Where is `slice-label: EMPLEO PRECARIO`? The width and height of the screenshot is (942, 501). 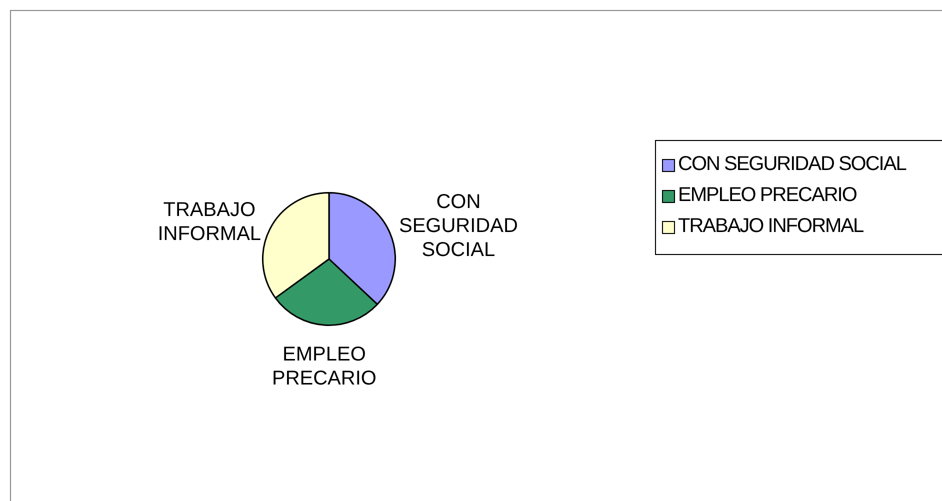 slice-label: EMPLEO PRECARIO is located at coordinates (324, 367).